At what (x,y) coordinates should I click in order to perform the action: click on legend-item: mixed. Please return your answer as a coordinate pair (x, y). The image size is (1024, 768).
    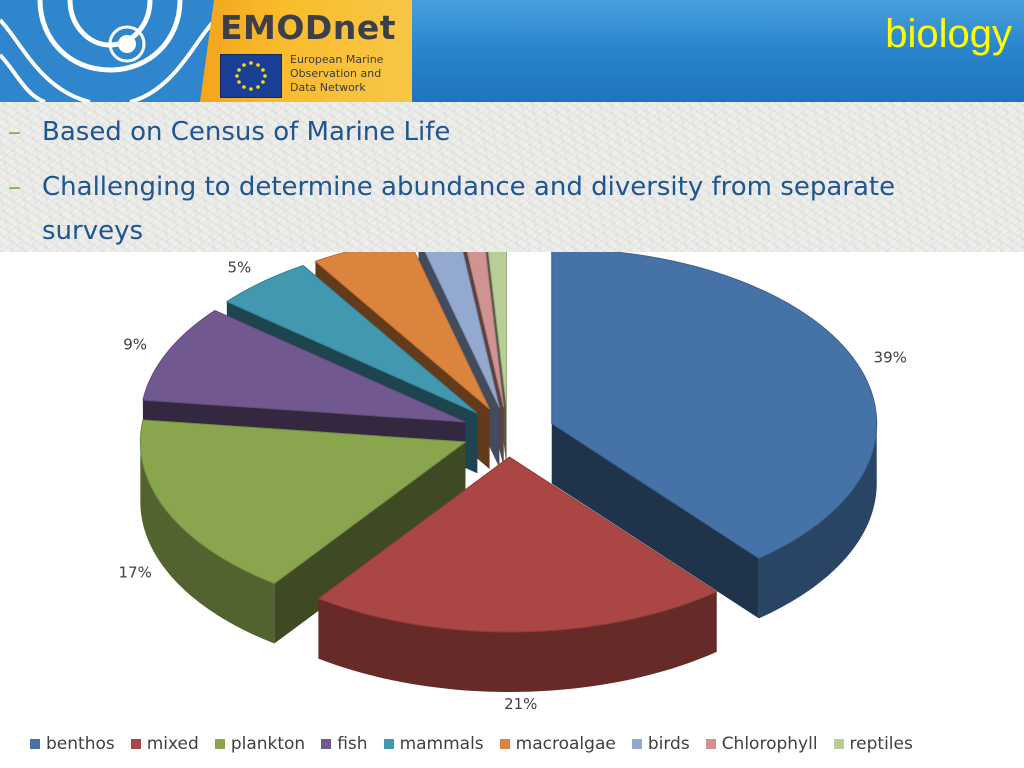
    Looking at the image, I should click on (164, 744).